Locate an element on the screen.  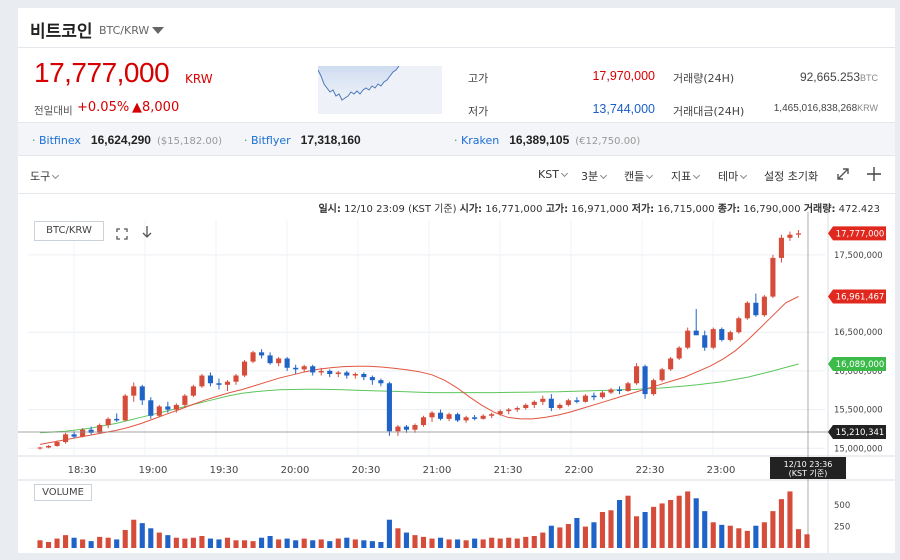
download-icon is located at coordinates (147, 233).